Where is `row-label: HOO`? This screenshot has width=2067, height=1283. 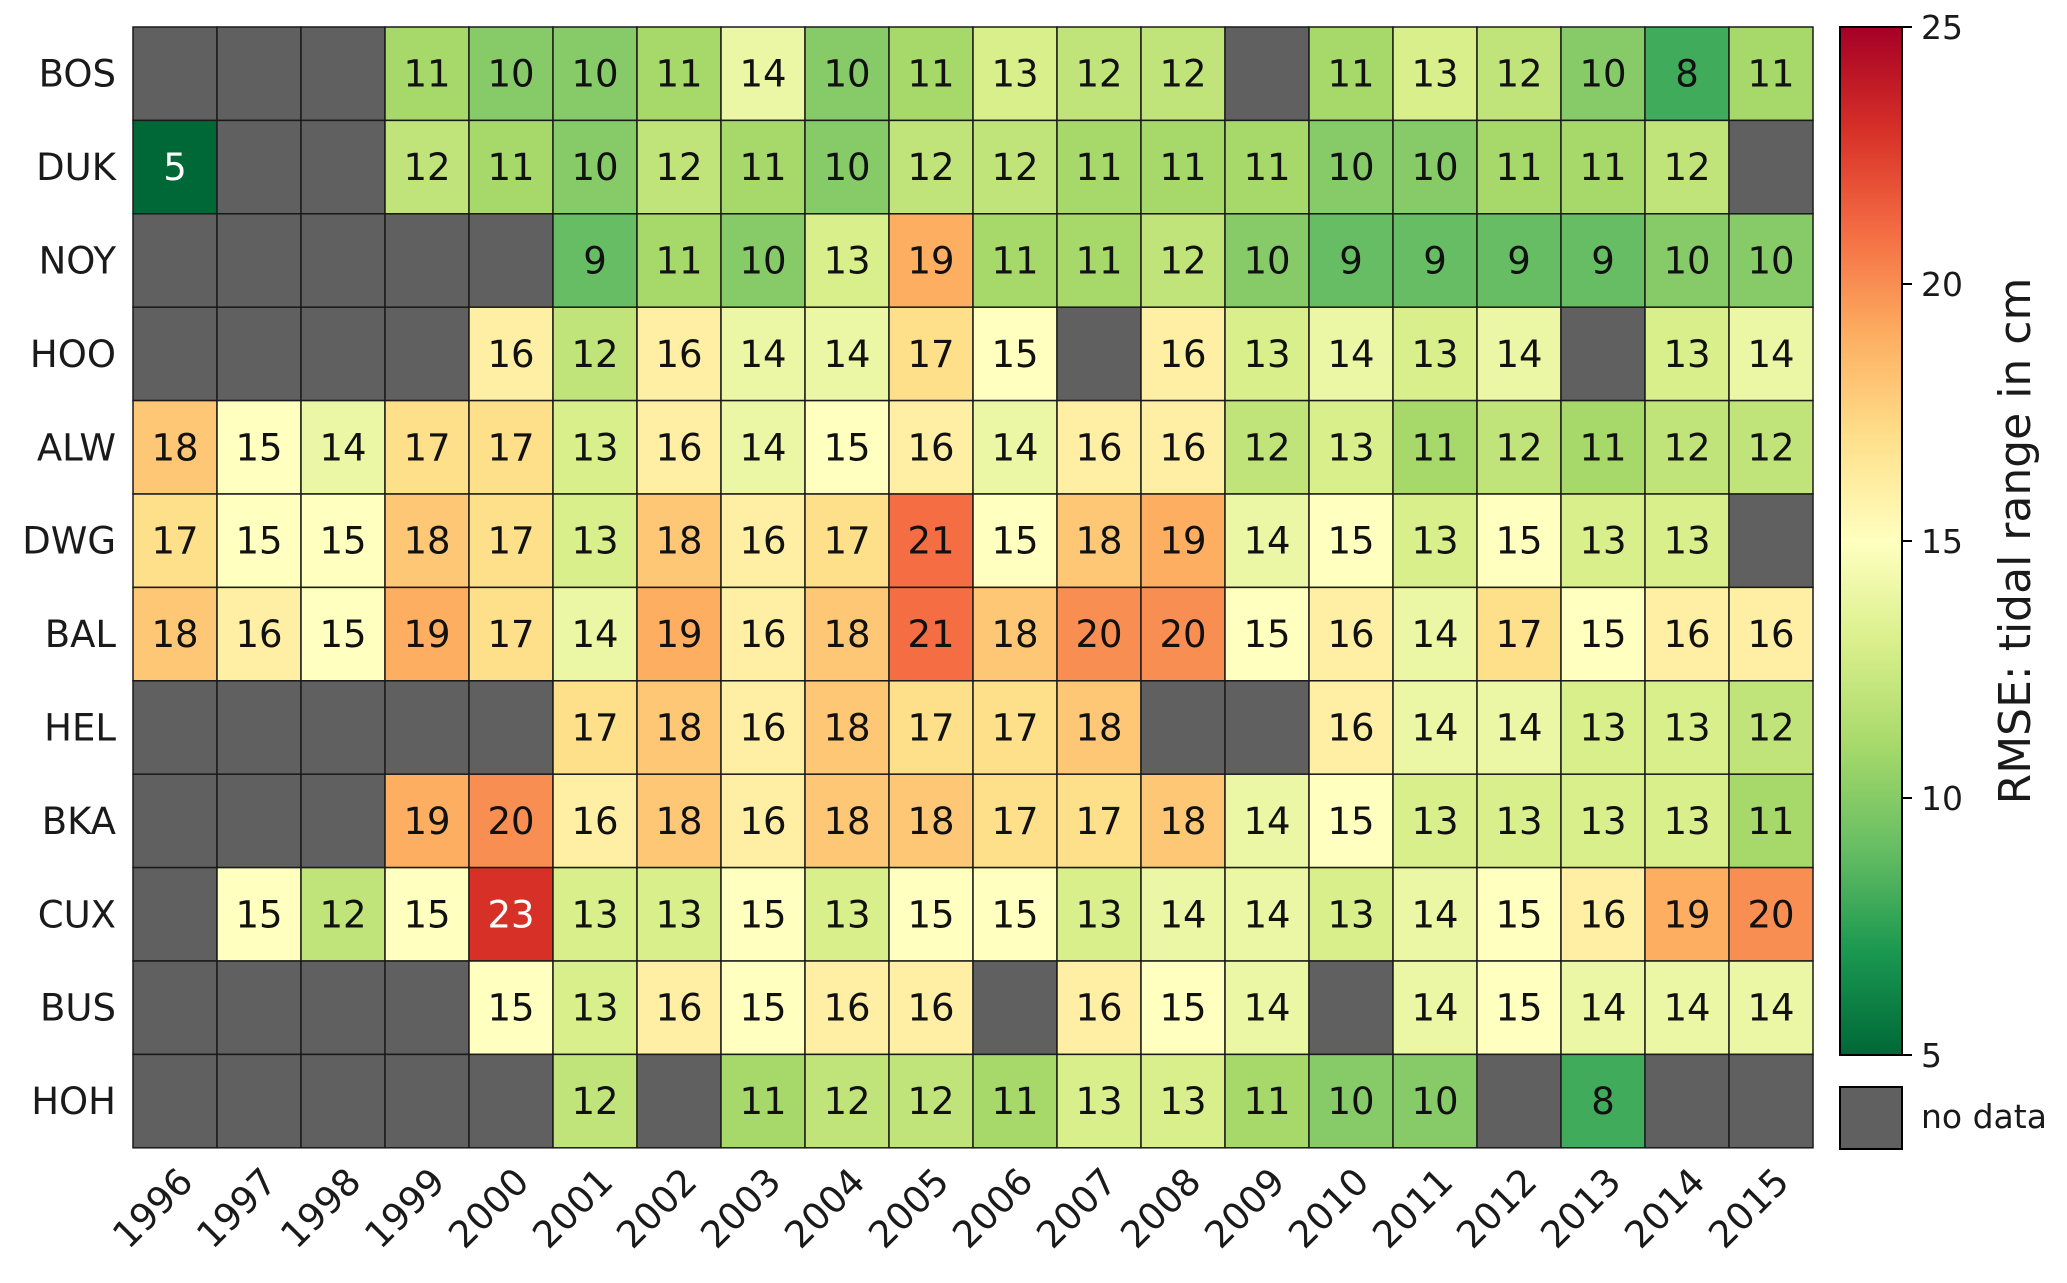
row-label: HOO is located at coordinates (73, 354).